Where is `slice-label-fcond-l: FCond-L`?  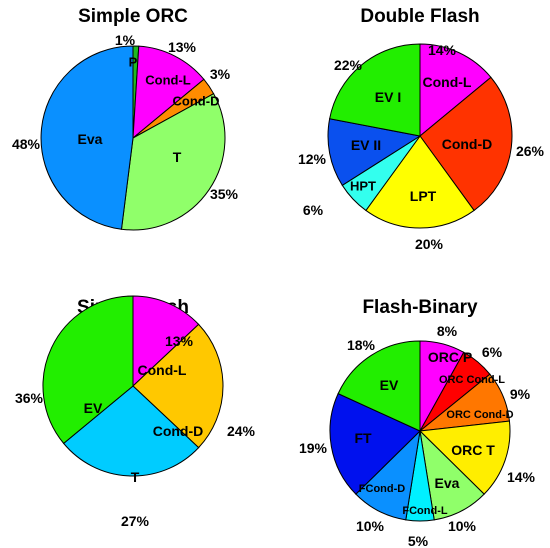
slice-label-fcond-l: FCond-L is located at coordinates (424, 511).